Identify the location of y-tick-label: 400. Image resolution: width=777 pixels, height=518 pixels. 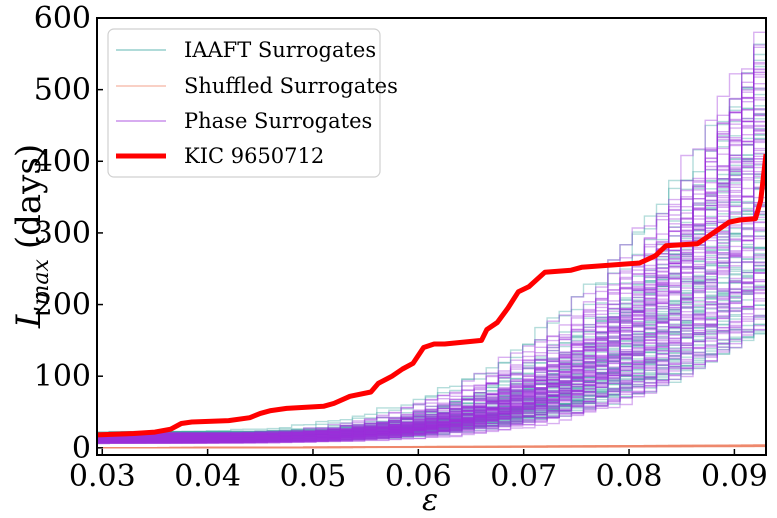
(62, 161).